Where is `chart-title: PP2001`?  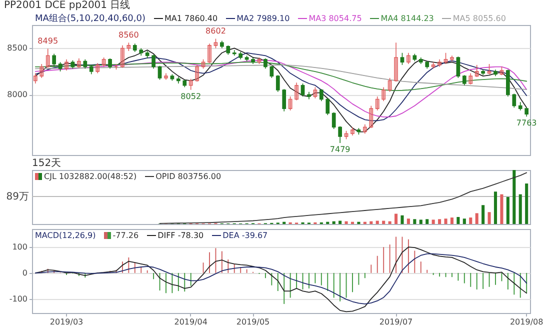 chart-title: PP2001 is located at coordinates (23, 5).